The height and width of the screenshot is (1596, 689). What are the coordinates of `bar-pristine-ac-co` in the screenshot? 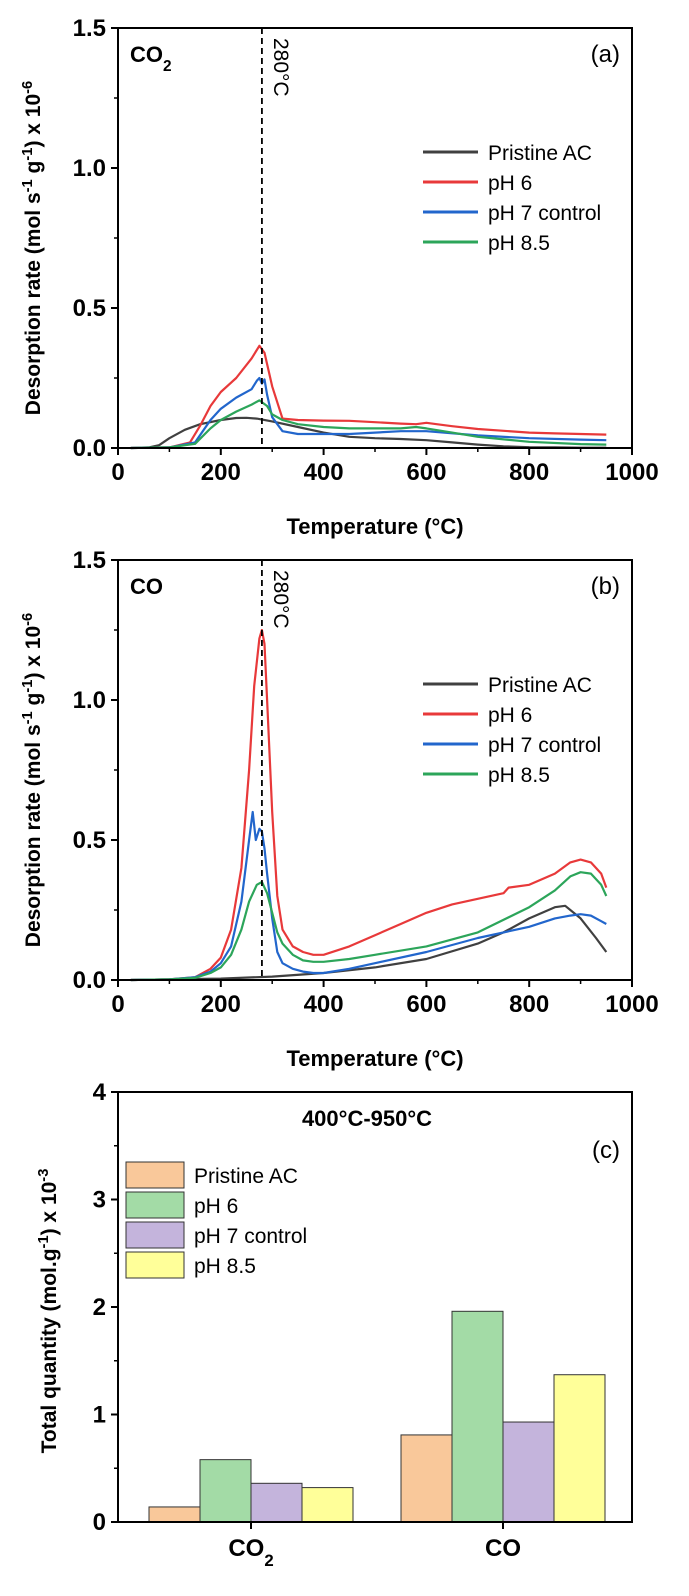 It's located at (426, 1478).